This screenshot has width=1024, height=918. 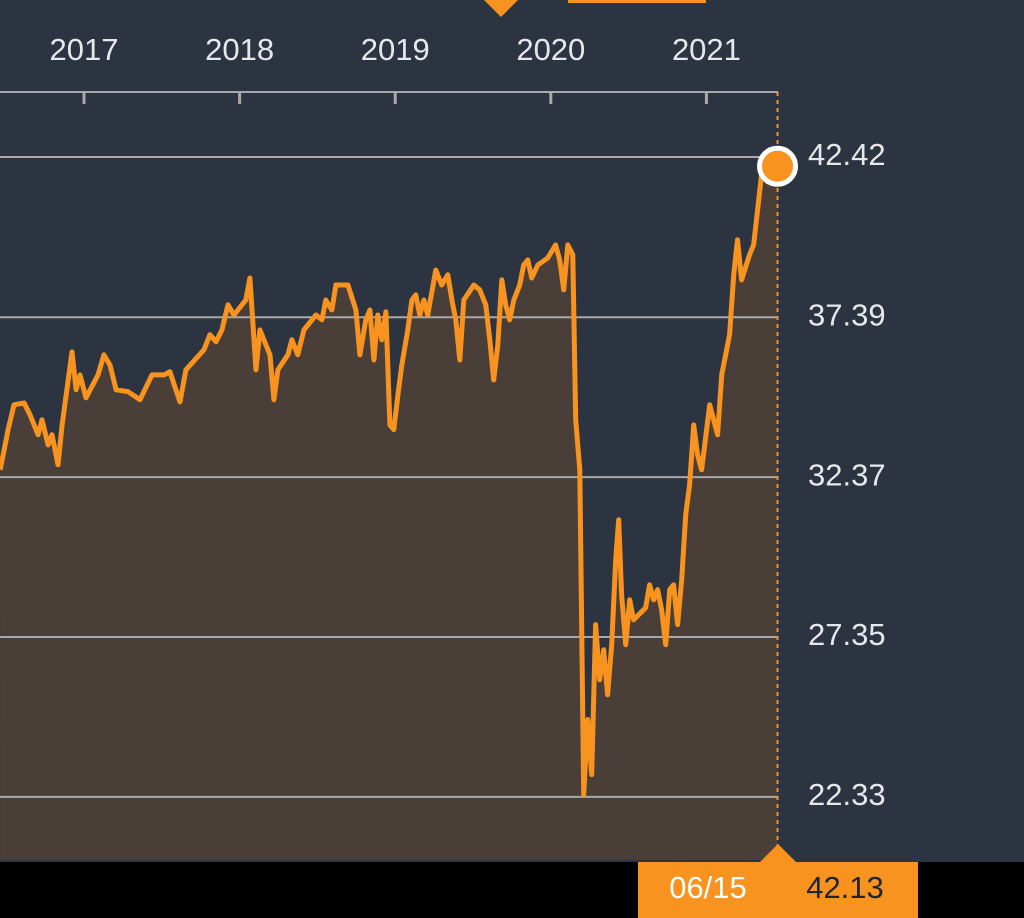 I want to click on x-tick-label: 2018, so click(x=239, y=49).